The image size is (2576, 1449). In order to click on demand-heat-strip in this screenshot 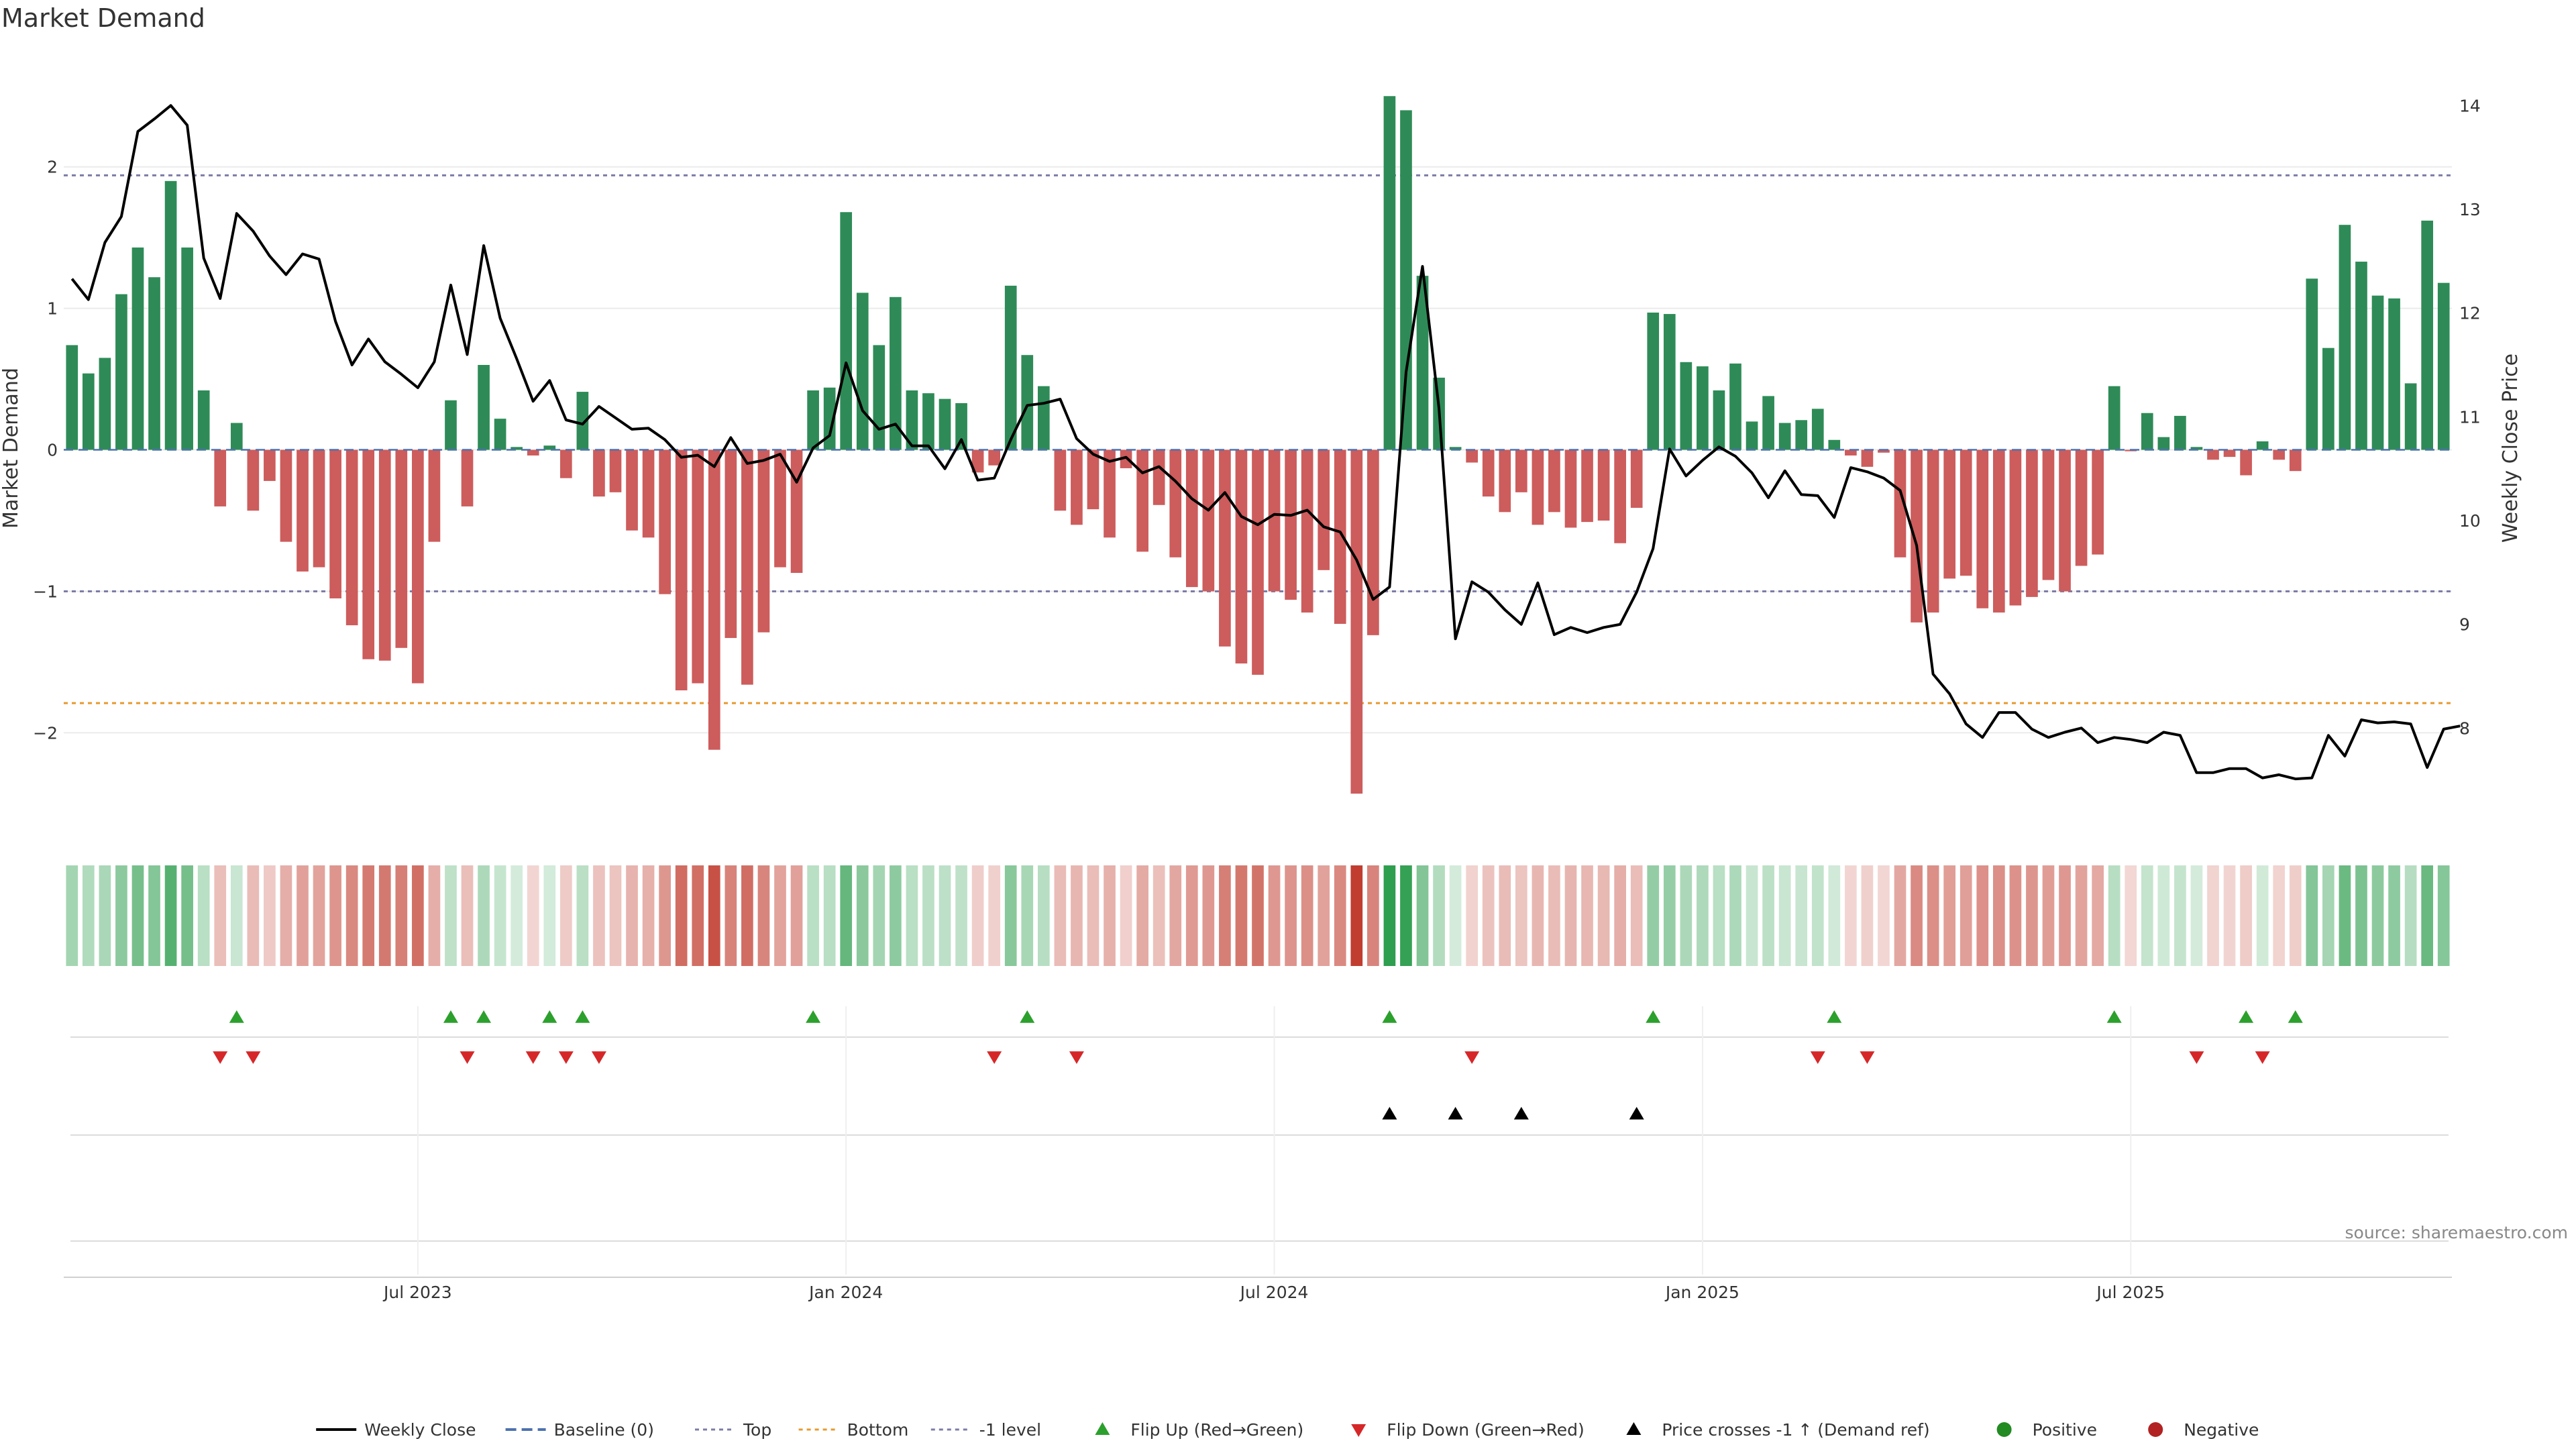, I will do `click(1258, 915)`.